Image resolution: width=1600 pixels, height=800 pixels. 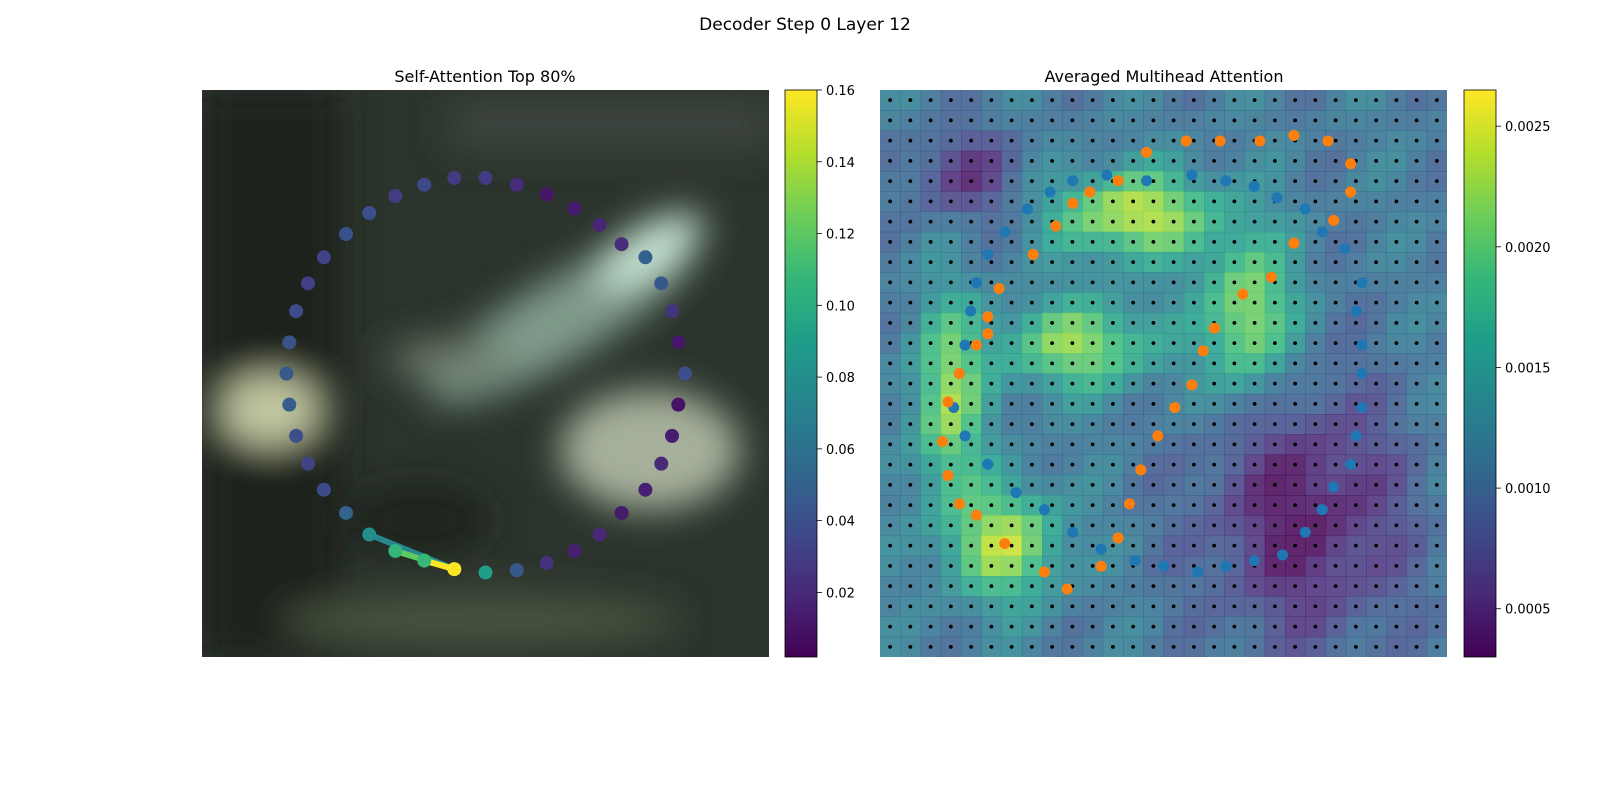 What do you see at coordinates (840, 91) in the screenshot?
I see `colorbar-tick-label: 0.16` at bounding box center [840, 91].